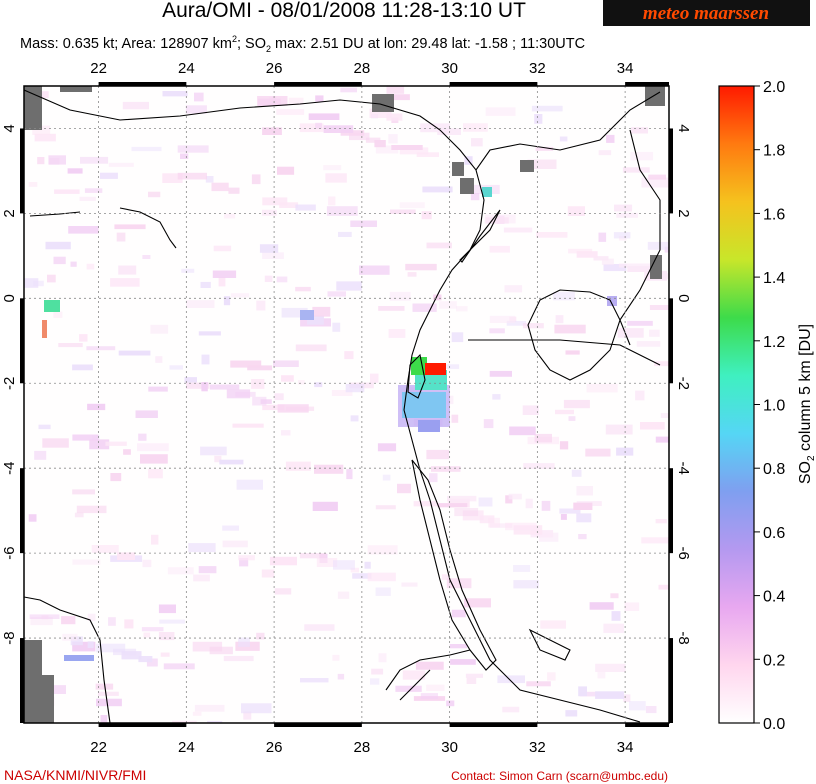  Describe the element at coordinates (424, 405) in the screenshot. I see `plume-cyan` at that location.